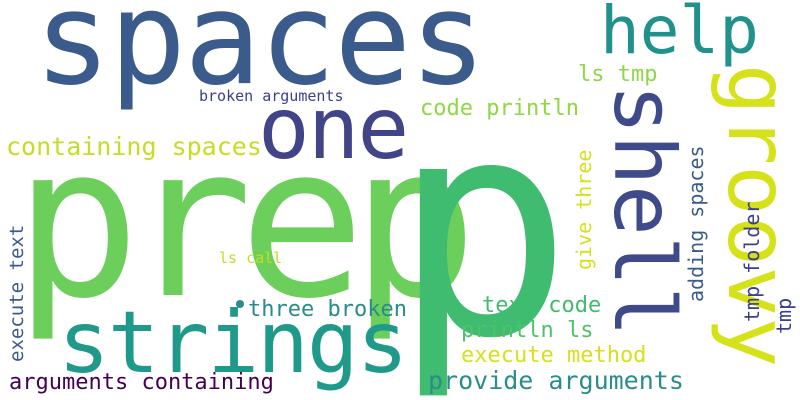 This screenshot has width=800, height=400. What do you see at coordinates (584, 209) in the screenshot?
I see `word-give-three: give three` at bounding box center [584, 209].